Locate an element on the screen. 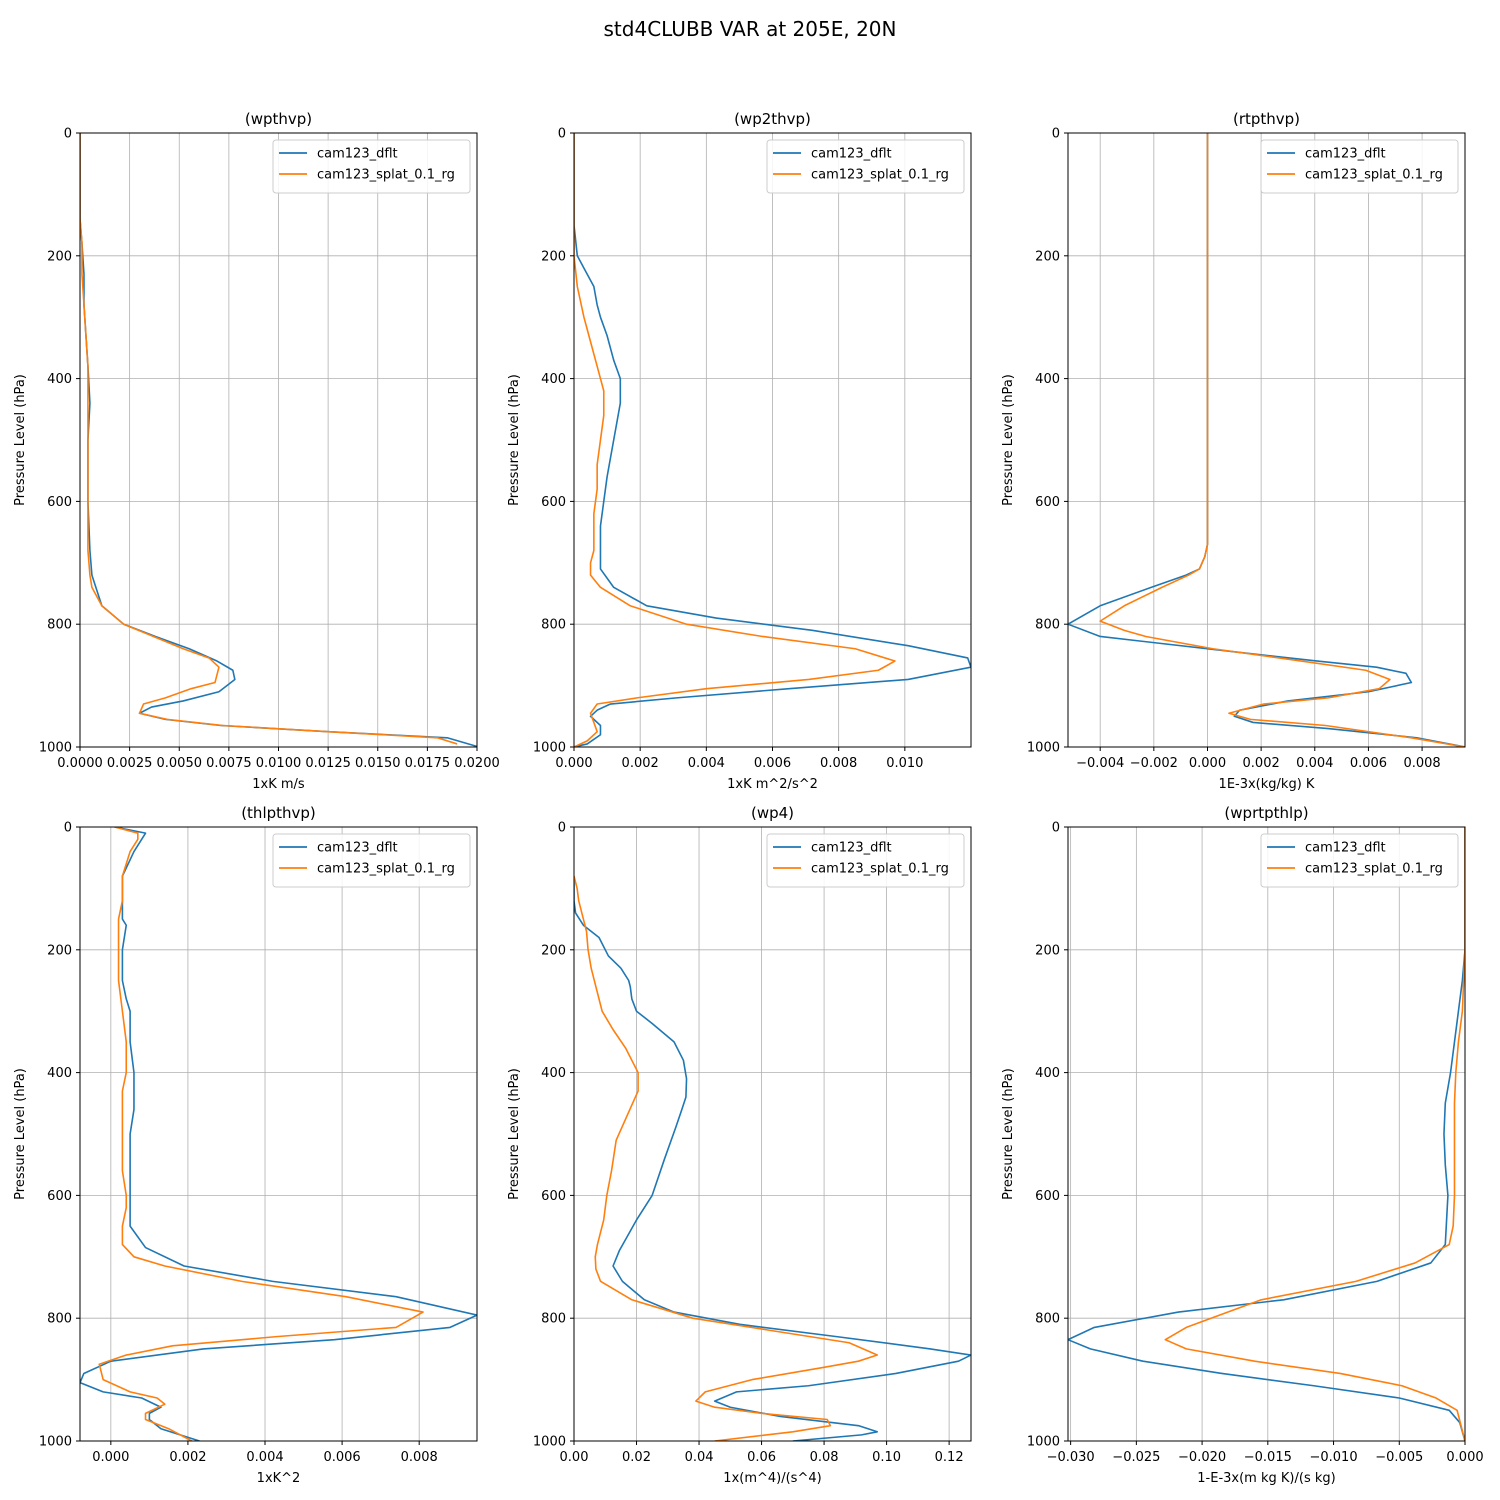 The width and height of the screenshot is (1500, 1500). x-tick-label: 0.0000 is located at coordinates (80, 763).